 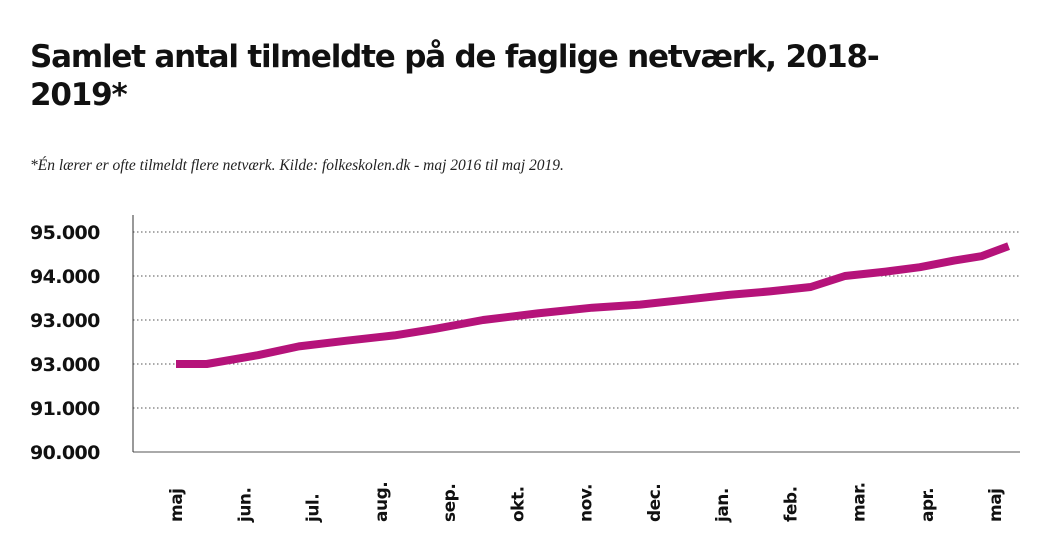 I want to click on x-tick-label: nov., so click(x=587, y=503).